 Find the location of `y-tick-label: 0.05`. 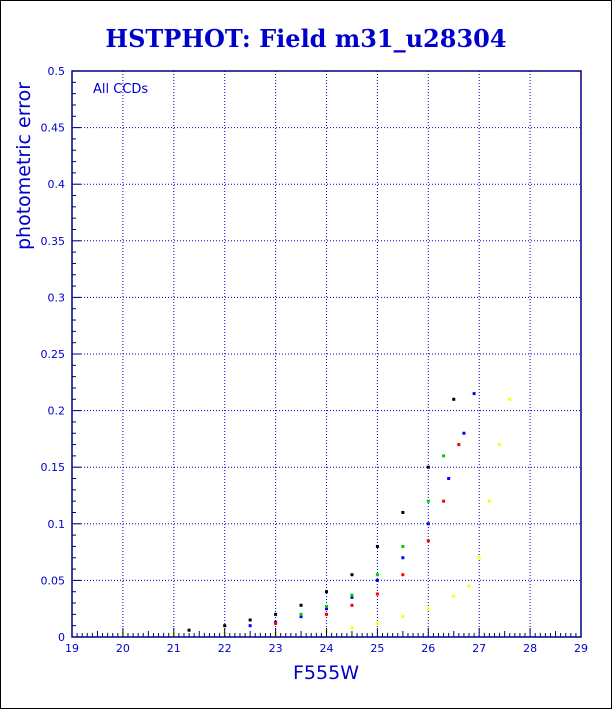

y-tick-label: 0.05 is located at coordinates (53, 580).